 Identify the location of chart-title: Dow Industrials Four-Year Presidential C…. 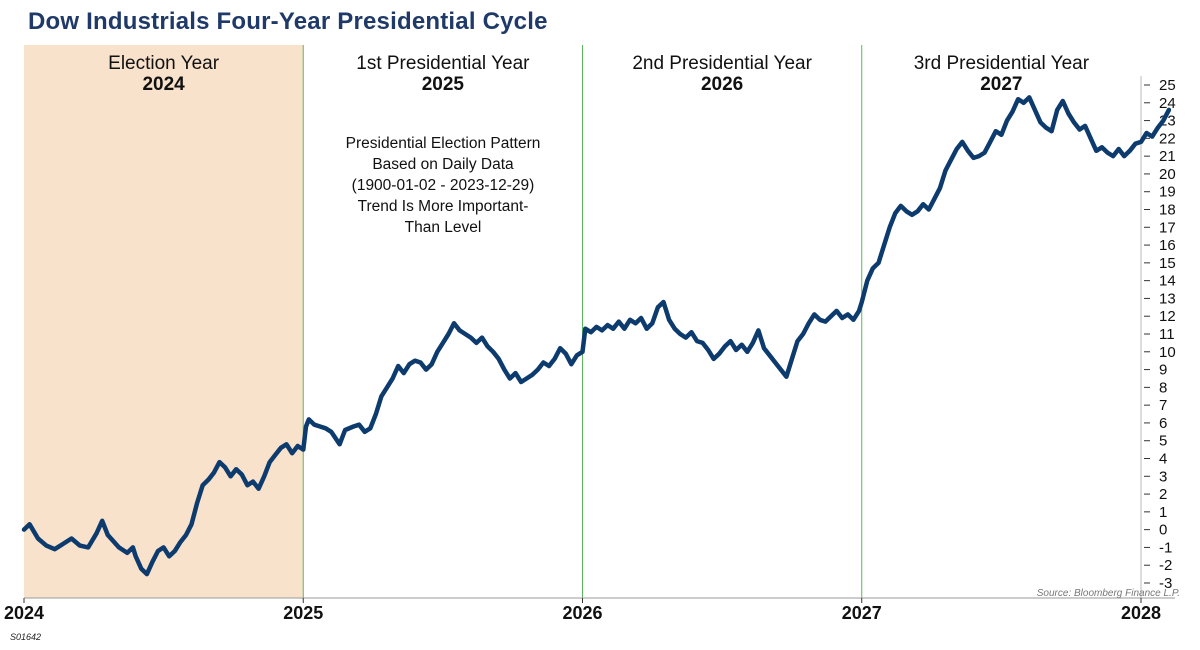
(288, 21).